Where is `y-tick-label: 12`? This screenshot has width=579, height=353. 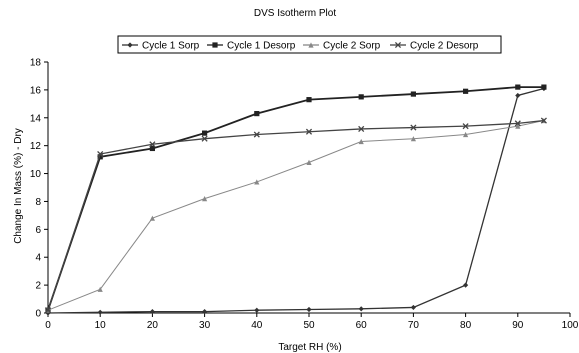 y-tick-label: 12 is located at coordinates (36, 146).